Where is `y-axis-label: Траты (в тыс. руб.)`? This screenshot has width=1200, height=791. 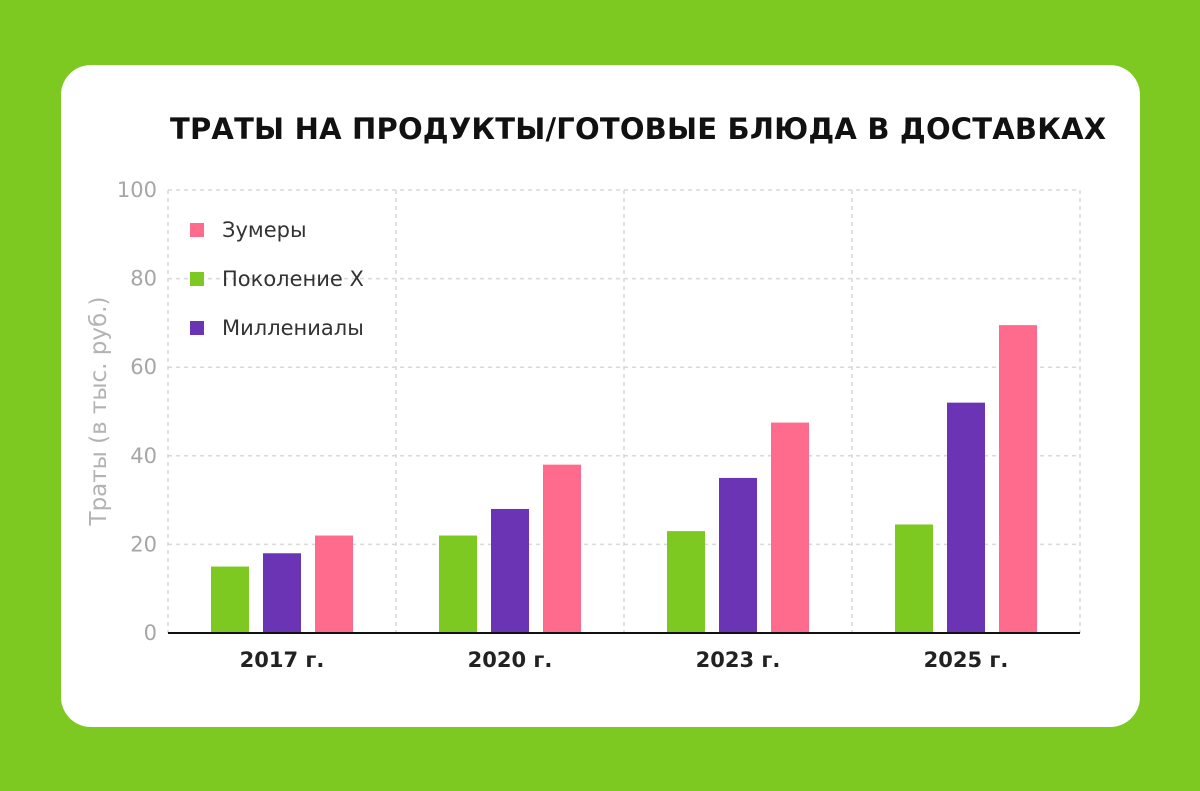
y-axis-label: Траты (в тыс. руб.) is located at coordinates (99, 412).